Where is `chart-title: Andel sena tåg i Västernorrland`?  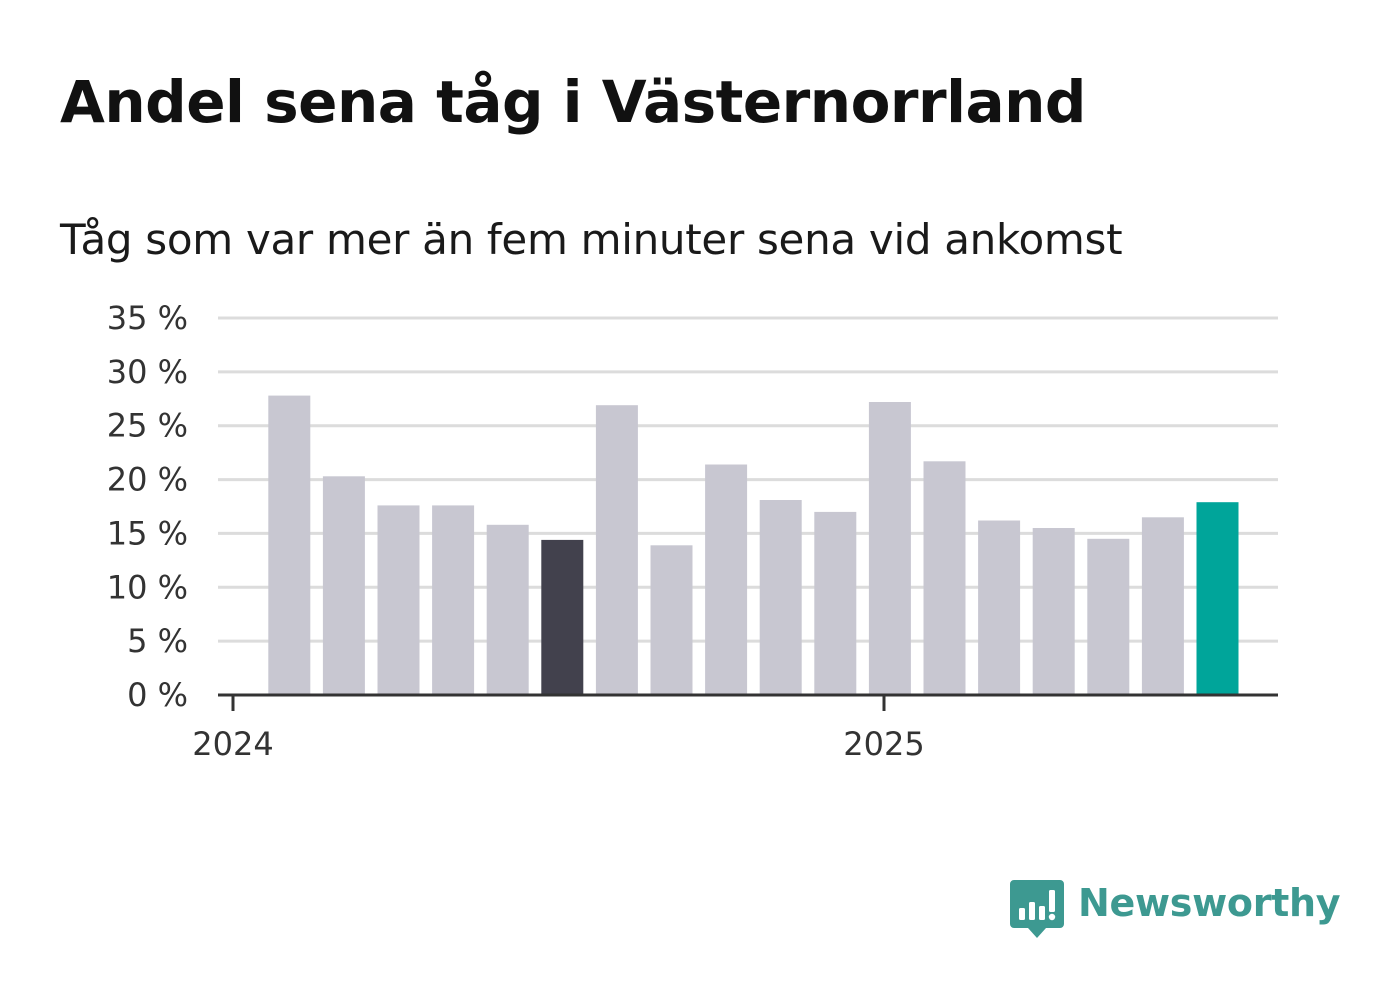 chart-title: Andel sena tåg i Västernorrland is located at coordinates (573, 102).